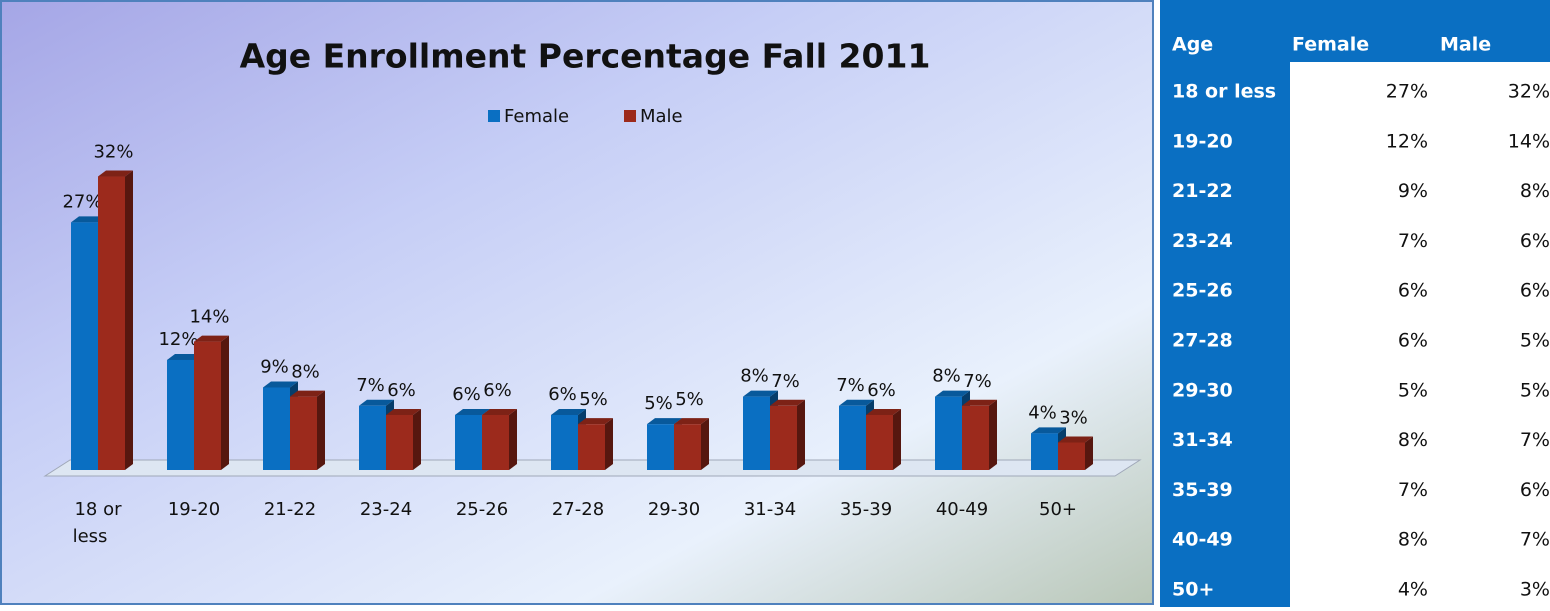 The image size is (1550, 611). Describe the element at coordinates (578, 509) in the screenshot. I see `x-tick-label: 27-28` at that location.